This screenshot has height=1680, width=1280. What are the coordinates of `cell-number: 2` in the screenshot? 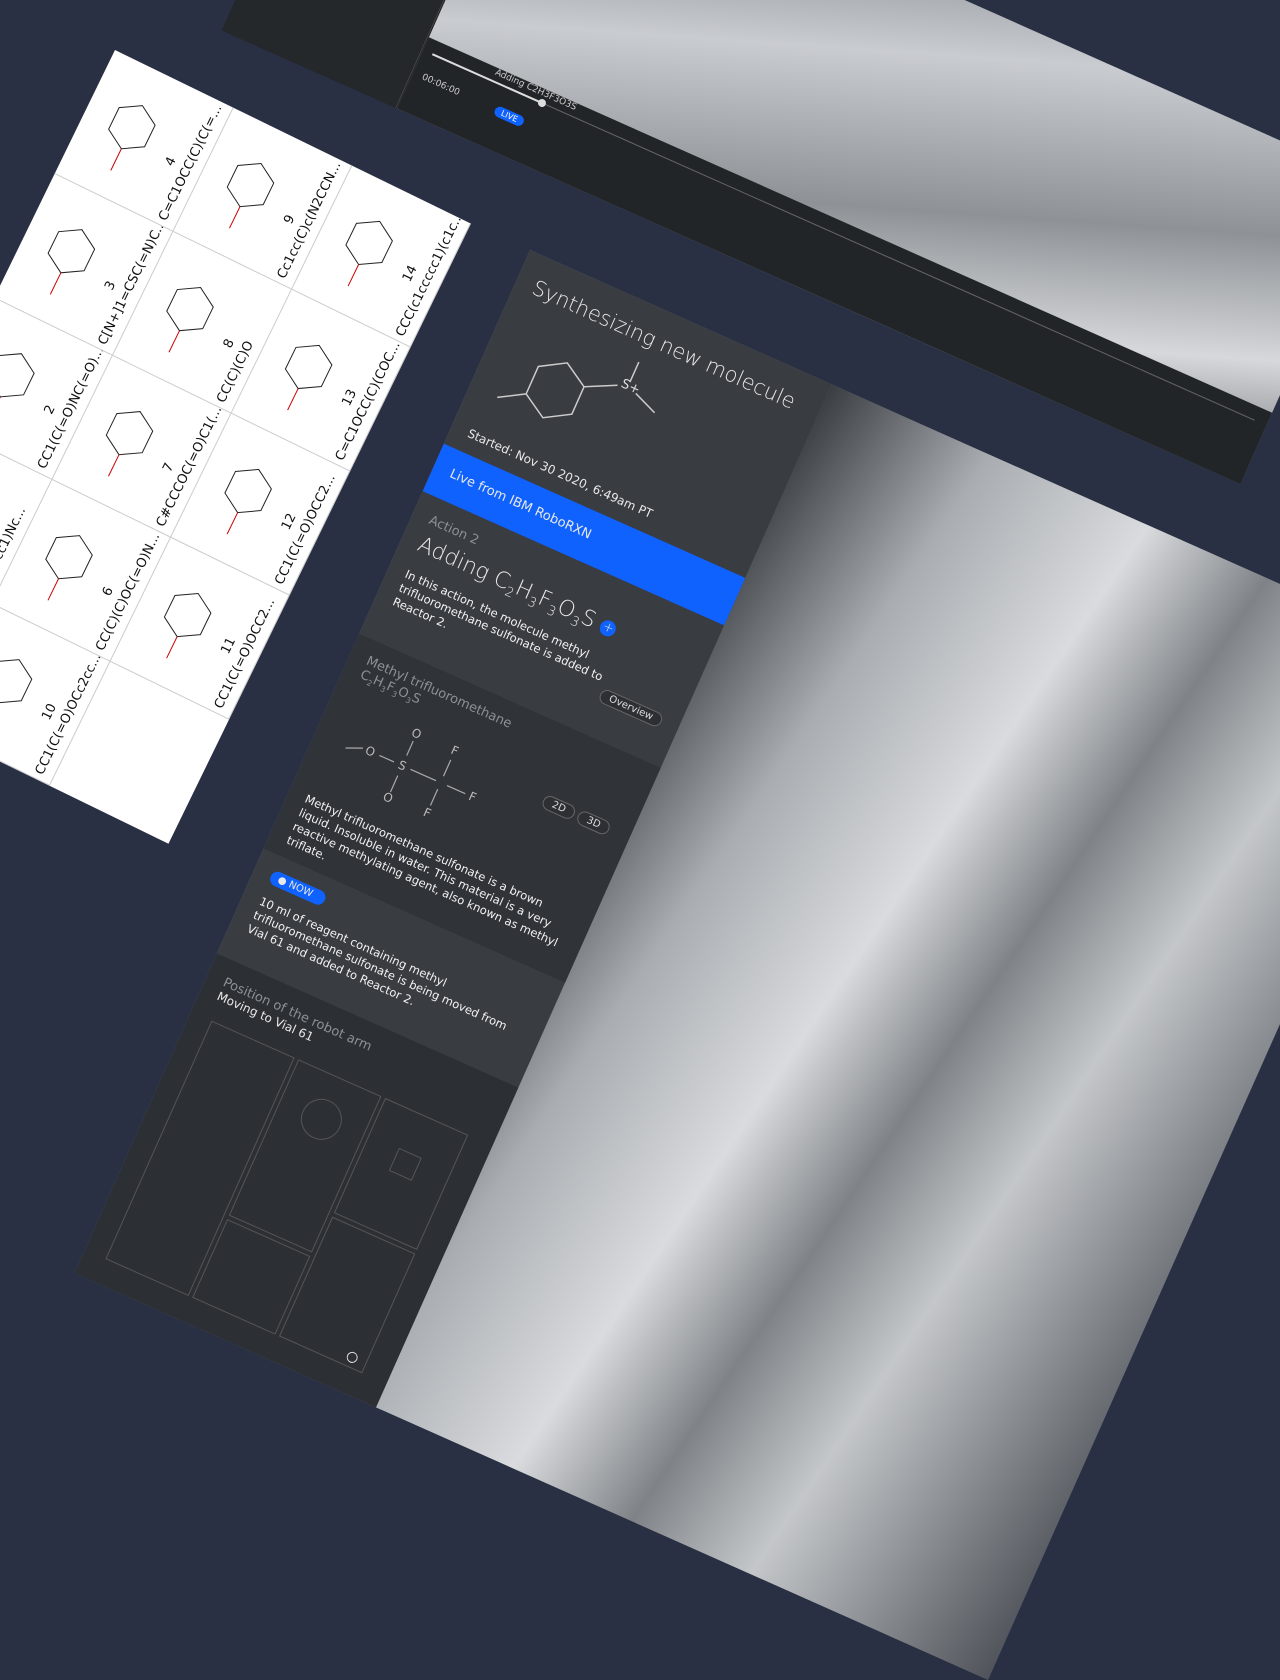 It's located at (50, 410).